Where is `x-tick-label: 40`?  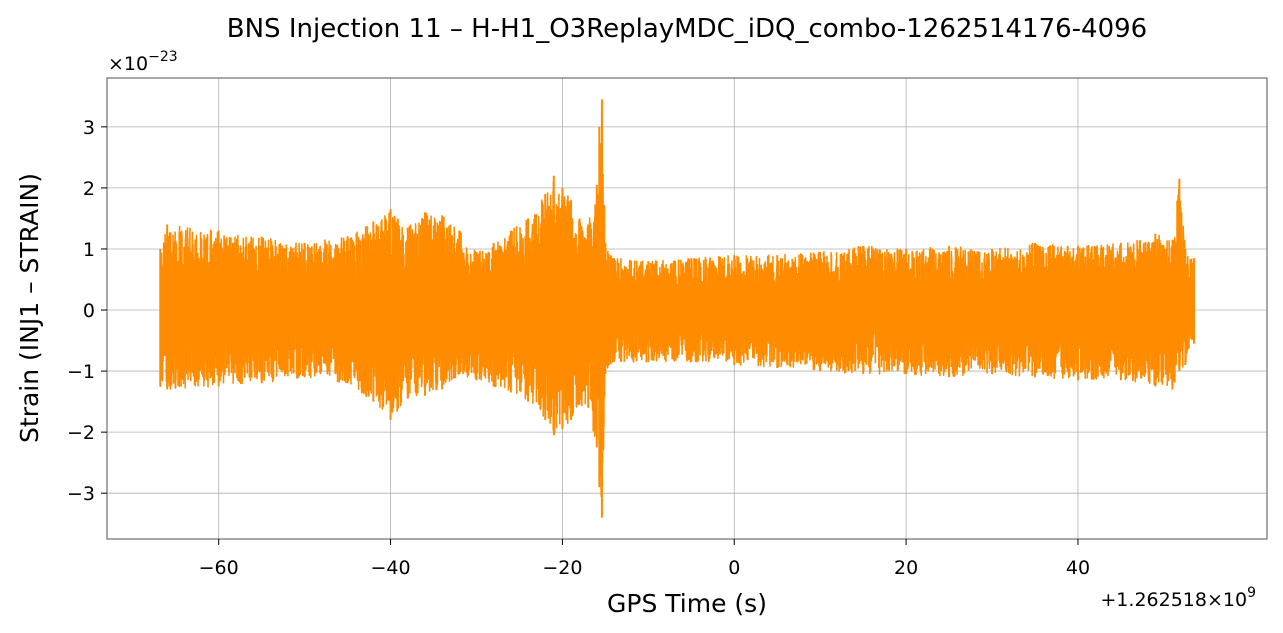
x-tick-label: 40 is located at coordinates (1078, 568).